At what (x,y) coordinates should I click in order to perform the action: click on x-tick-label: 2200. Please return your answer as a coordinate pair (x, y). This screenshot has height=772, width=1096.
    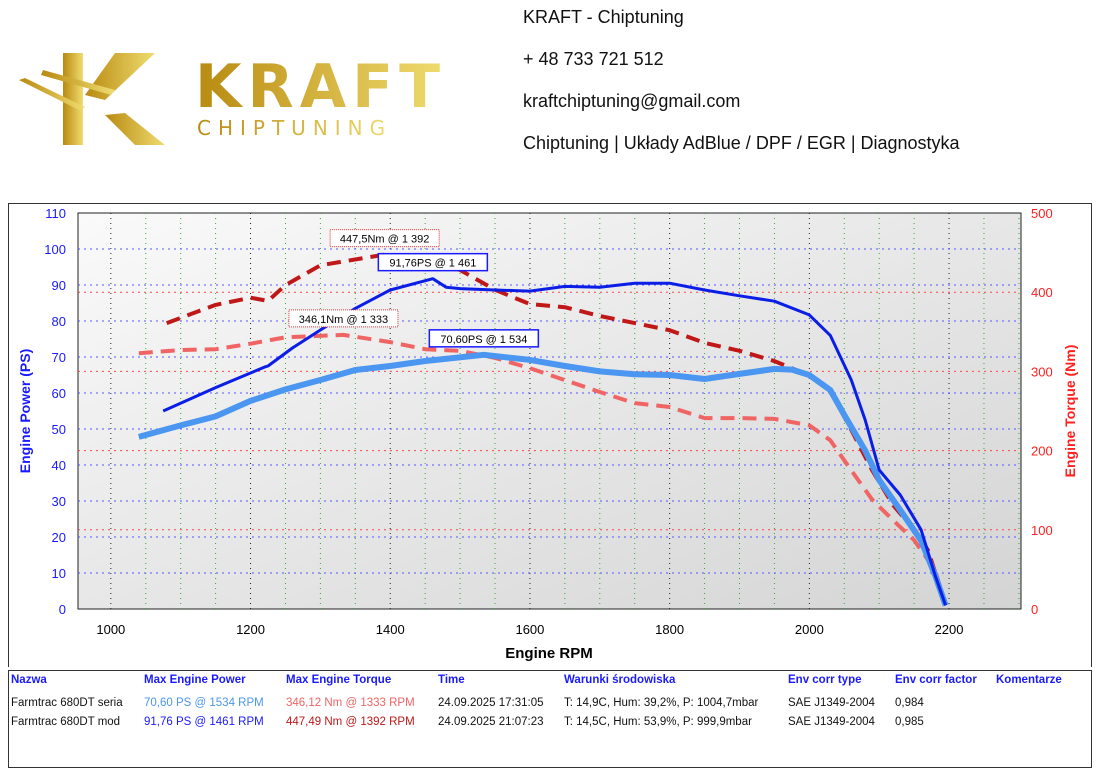
    Looking at the image, I should click on (949, 629).